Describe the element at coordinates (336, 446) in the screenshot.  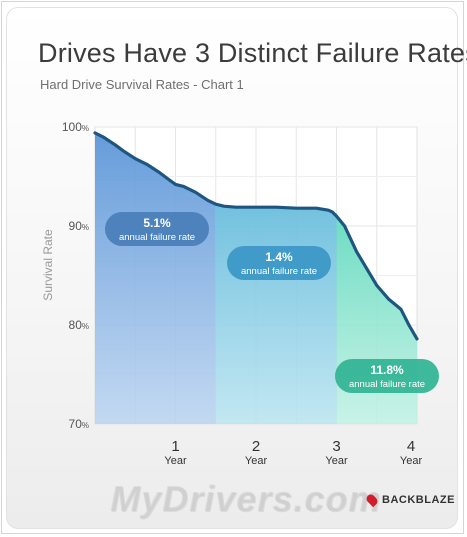
I see `x-tick-label: 3` at that location.